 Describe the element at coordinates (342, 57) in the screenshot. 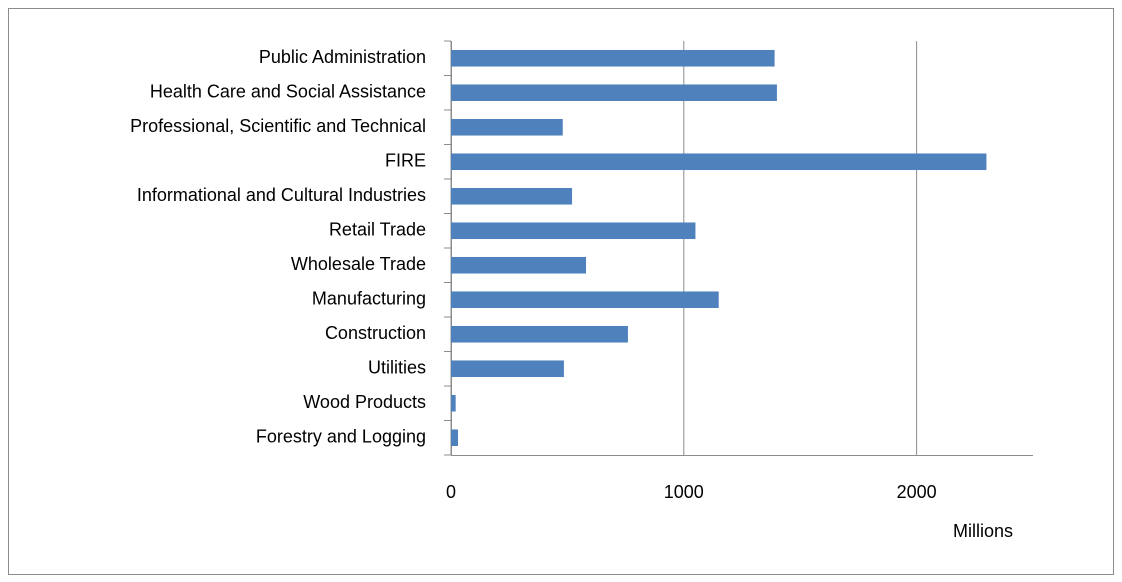

I see `y-tick-label: Public Administration` at that location.